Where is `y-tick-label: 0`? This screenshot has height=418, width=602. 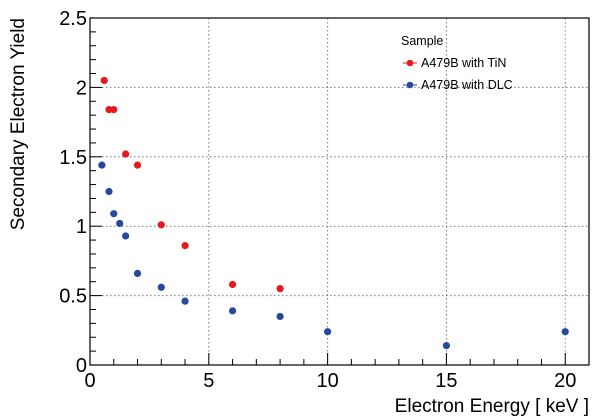
y-tick-label: 0 is located at coordinates (81, 366).